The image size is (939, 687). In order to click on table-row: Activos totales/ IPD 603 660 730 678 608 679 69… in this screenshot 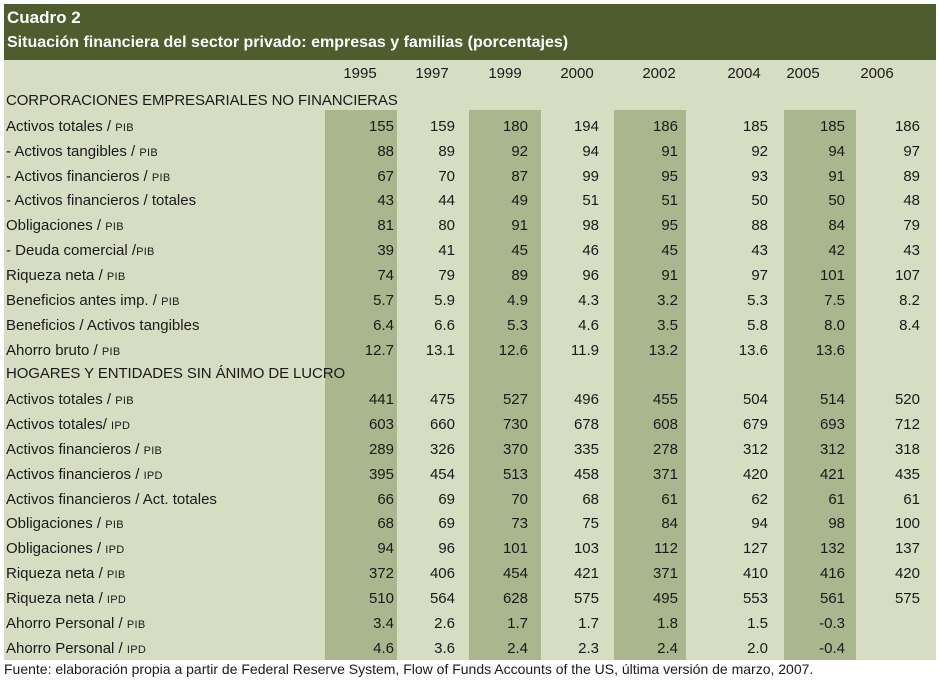, I will do `click(470, 424)`.